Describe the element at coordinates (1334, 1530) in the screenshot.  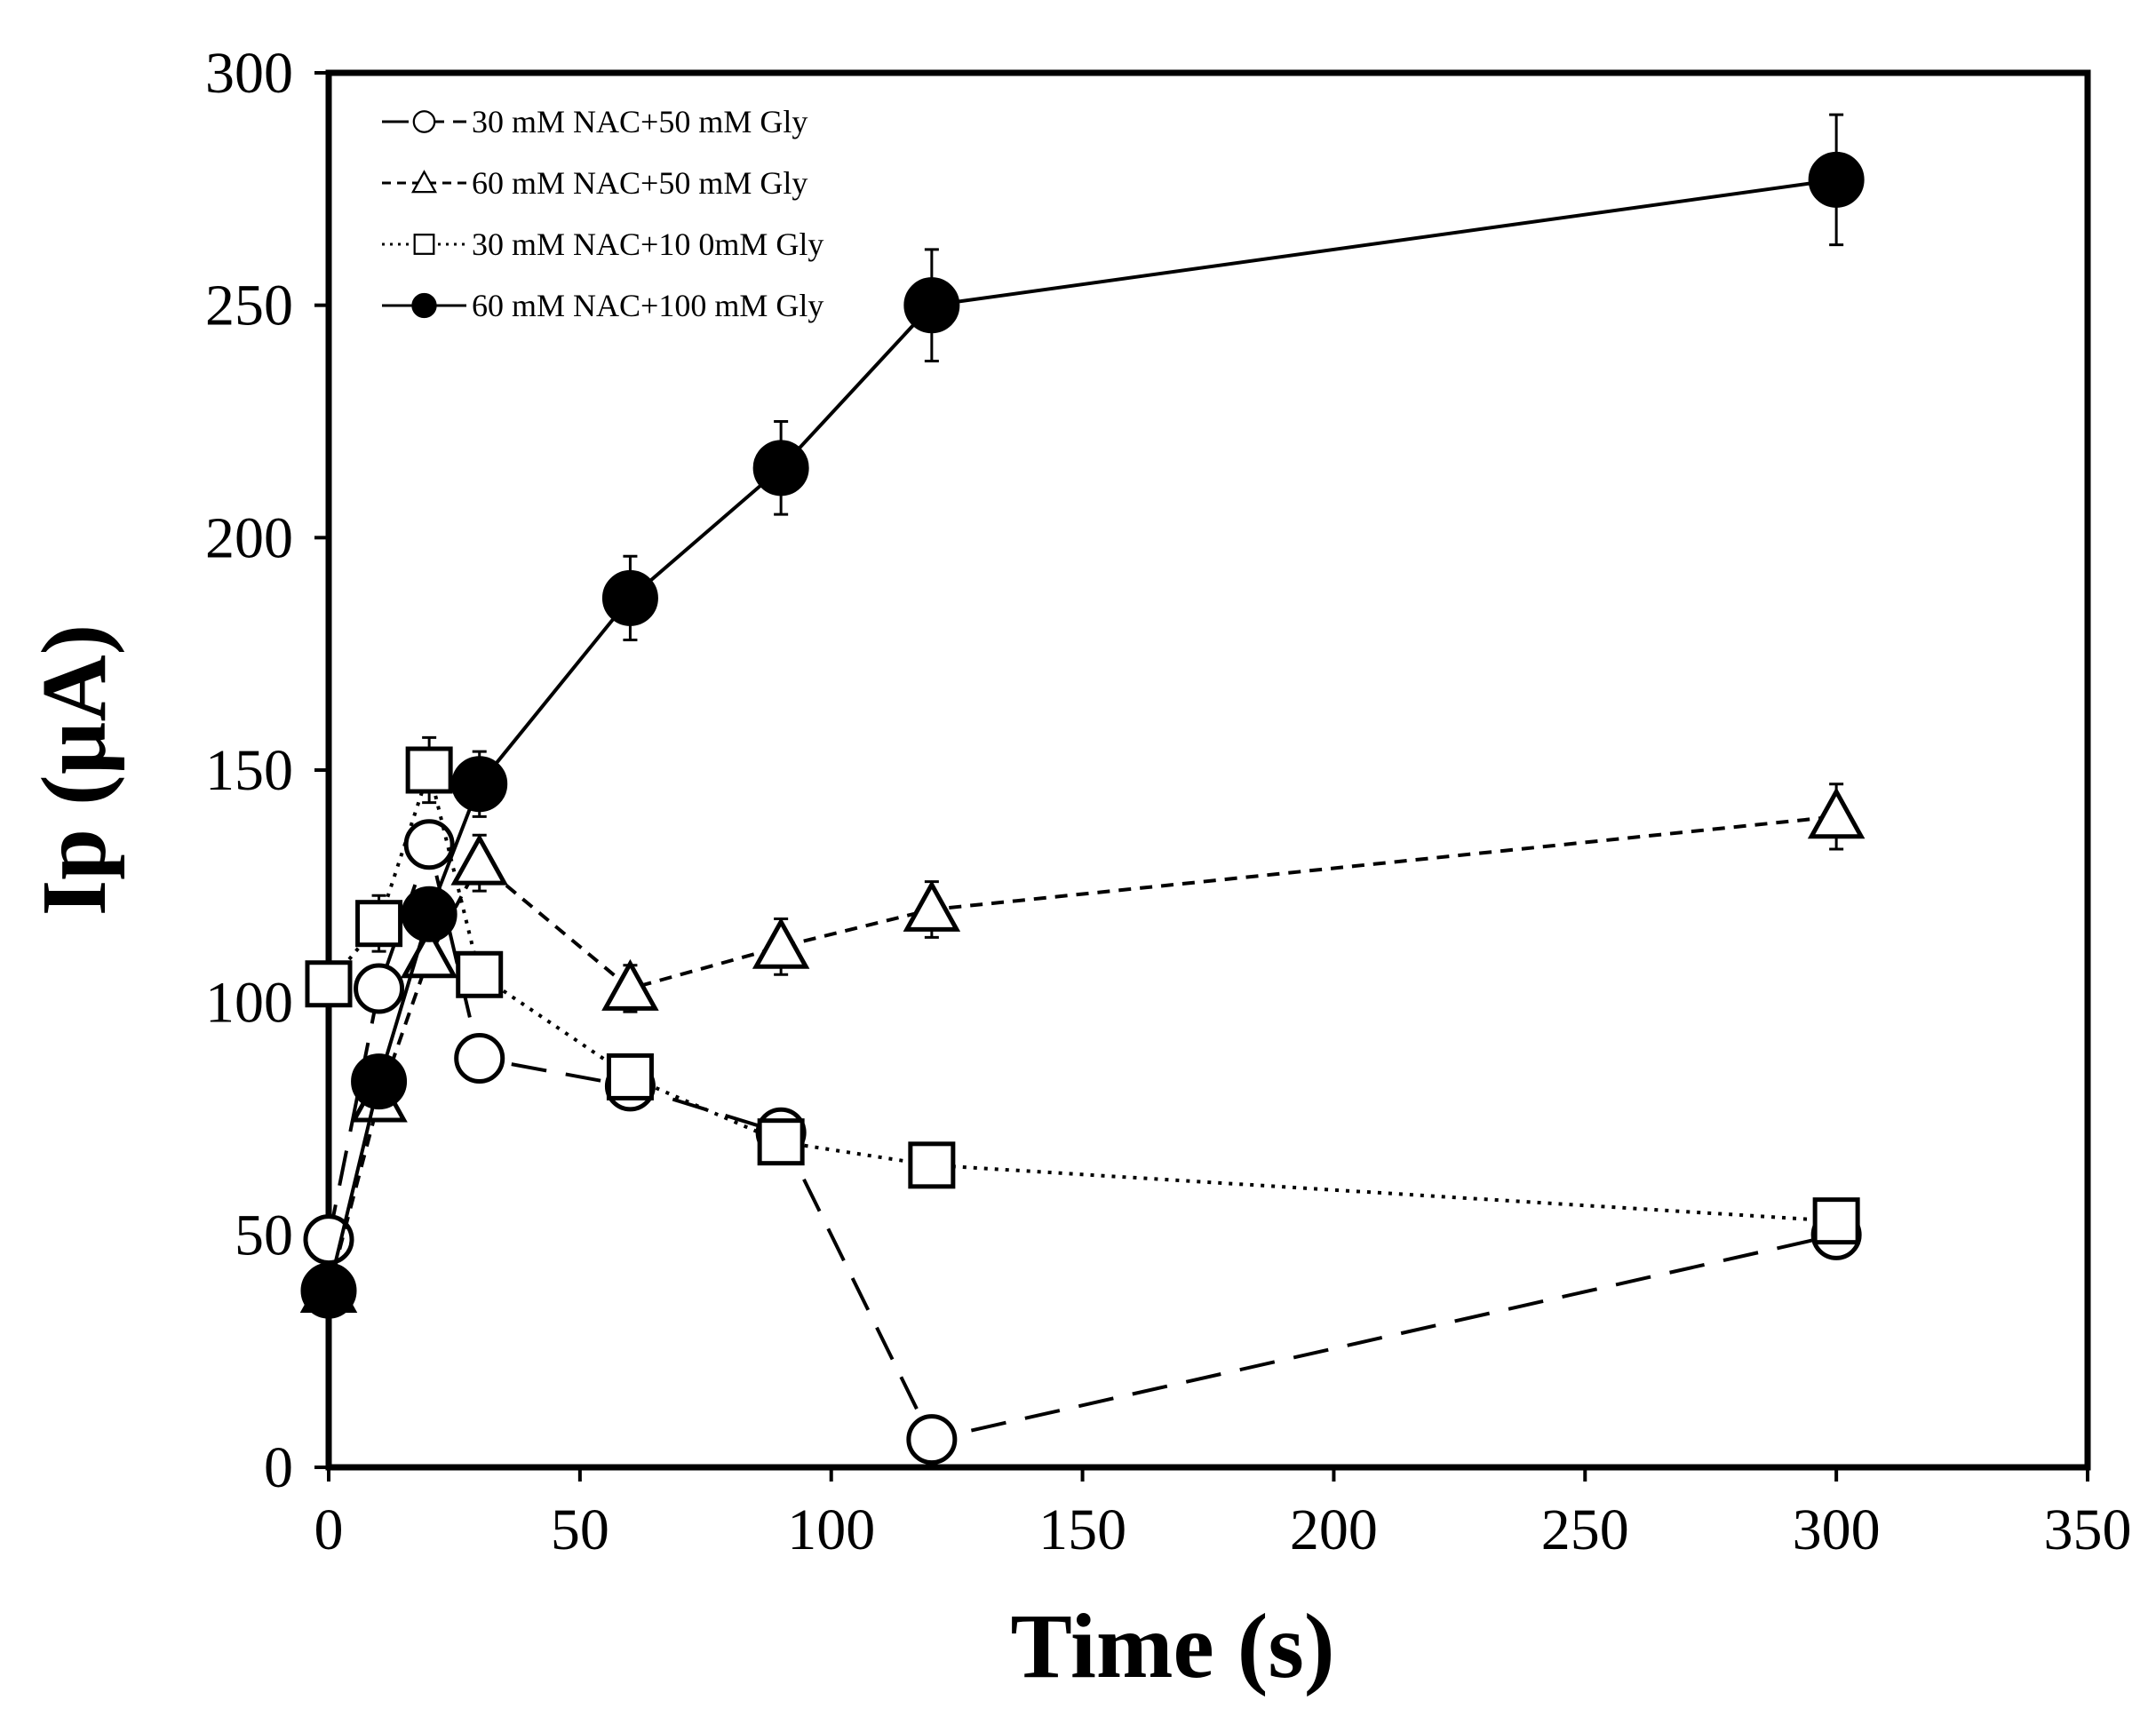
I see `x-tick-label: 200` at that location.